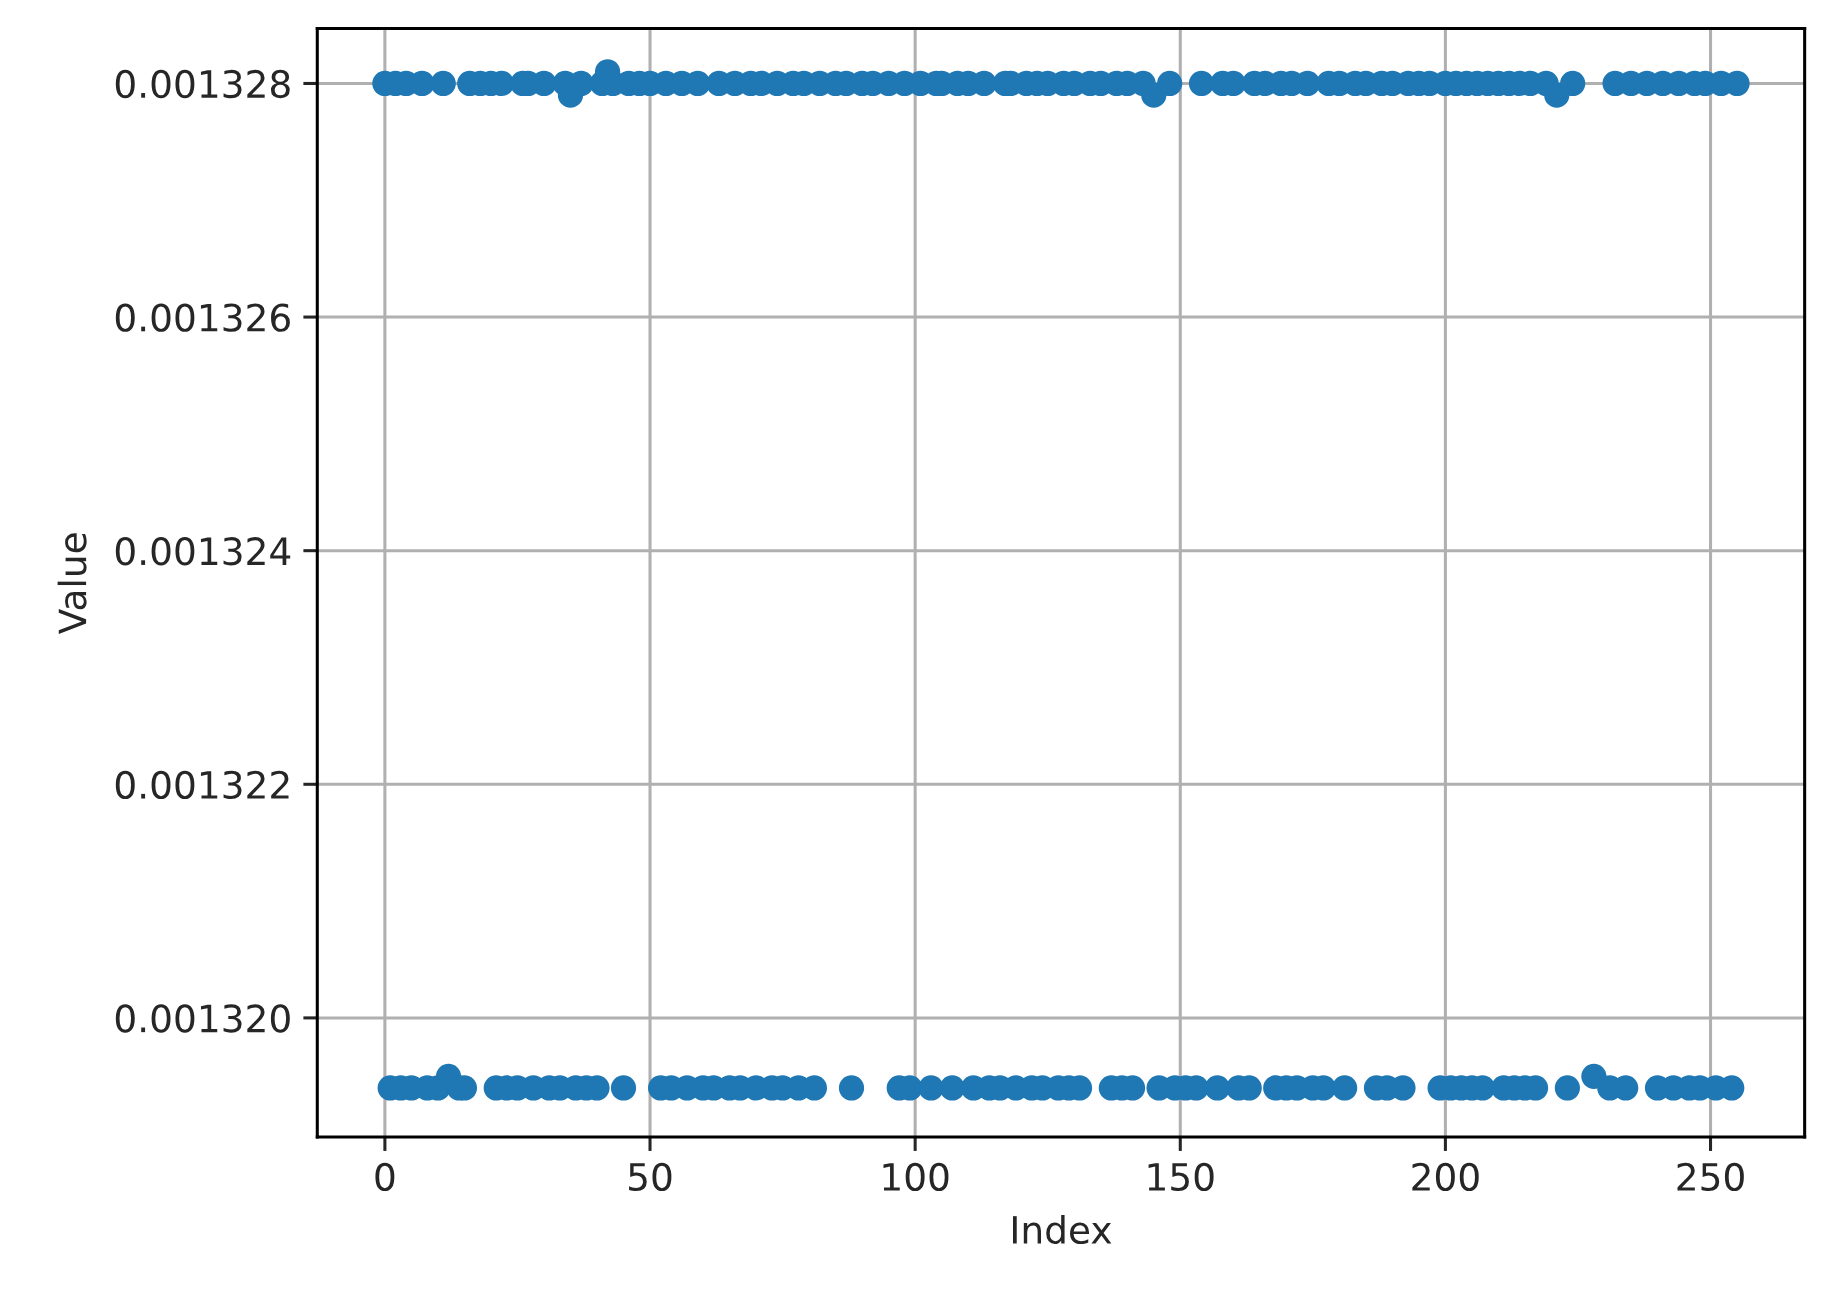  What do you see at coordinates (650, 1177) in the screenshot?
I see `x-tick-label: 50` at bounding box center [650, 1177].